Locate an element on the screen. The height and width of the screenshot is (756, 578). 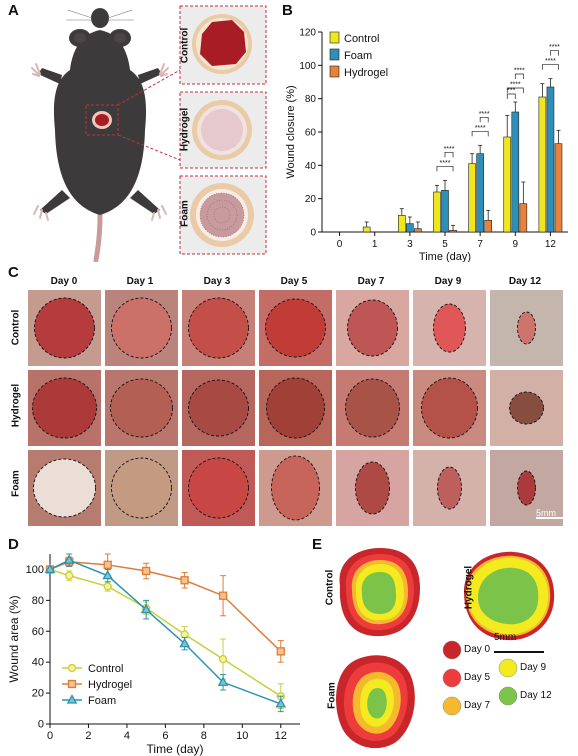
x-tick-label: 12 is located at coordinates (551, 244).